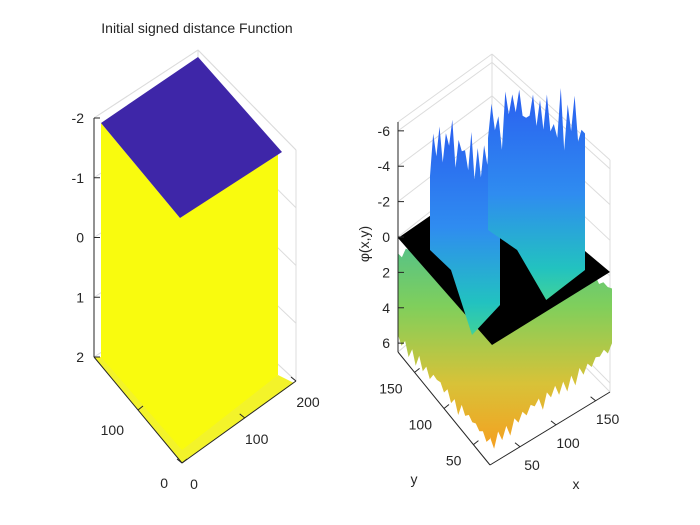 The image size is (700, 525). I want to click on phi-z-tick-label: -6, so click(384, 131).